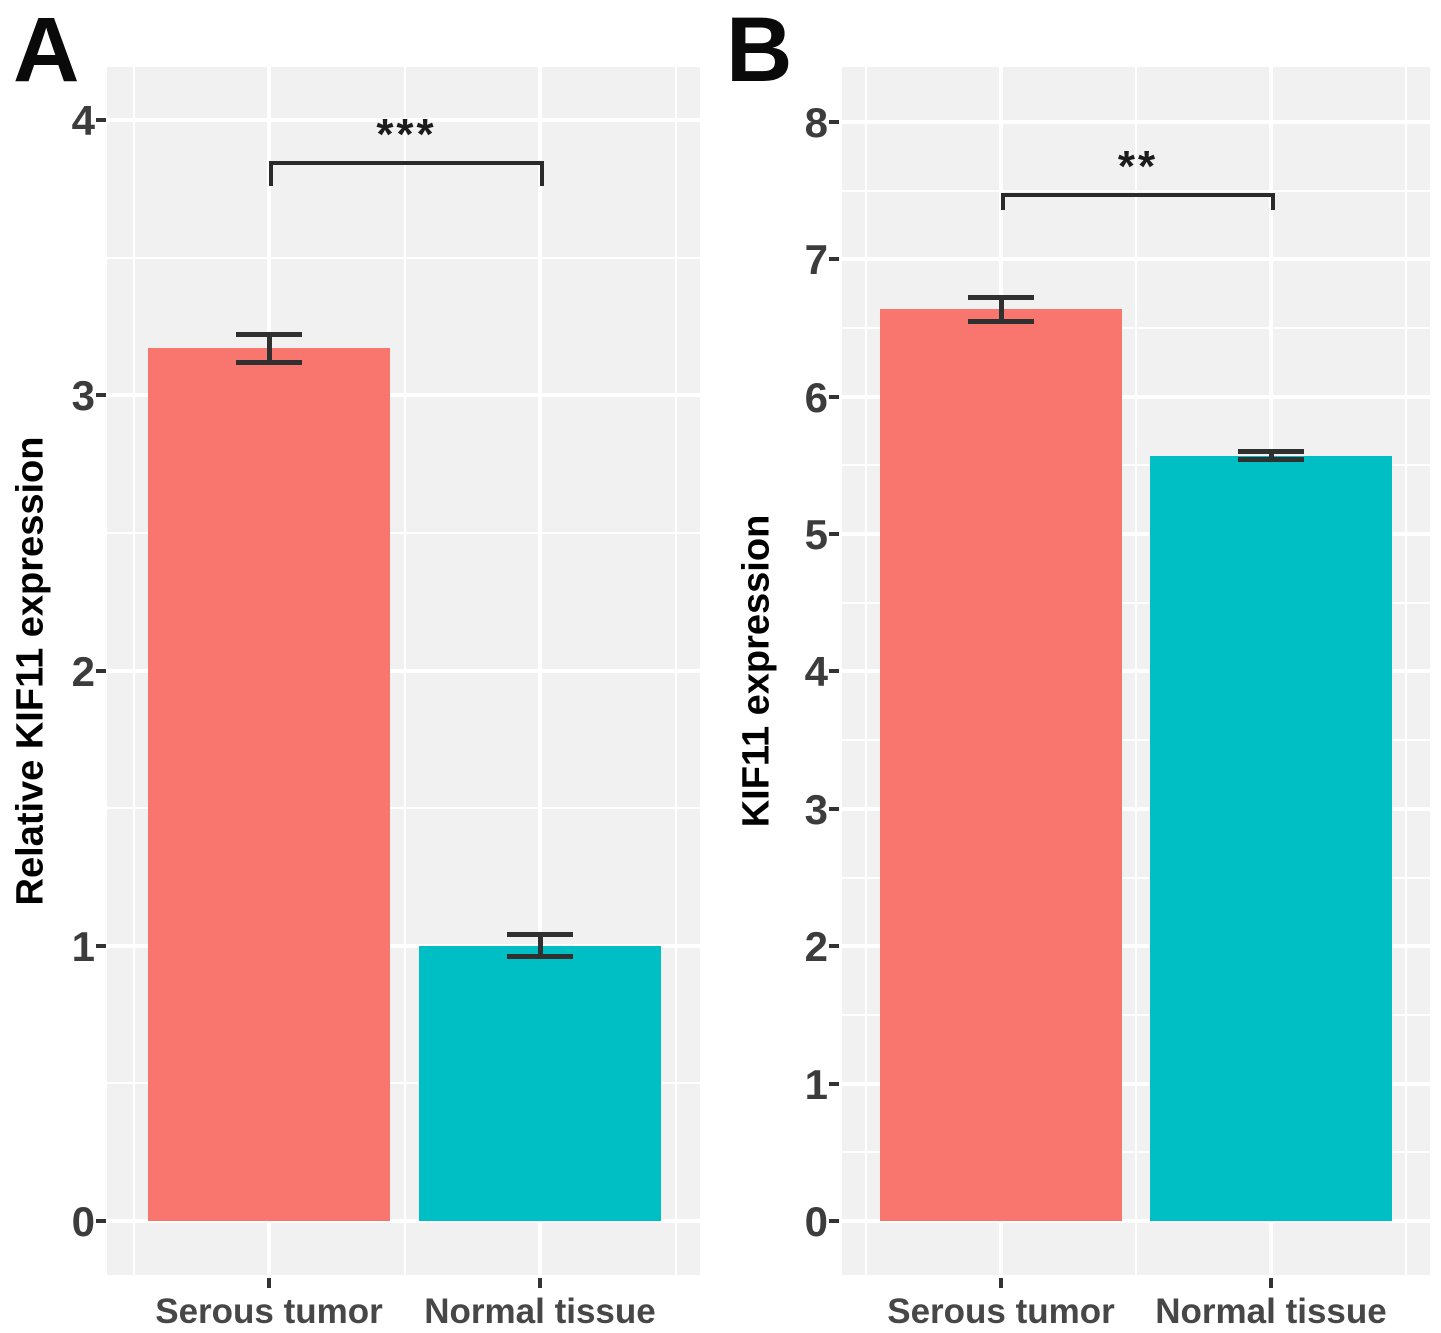  Describe the element at coordinates (46, 50) in the screenshot. I see `panel-a-label: A` at that location.